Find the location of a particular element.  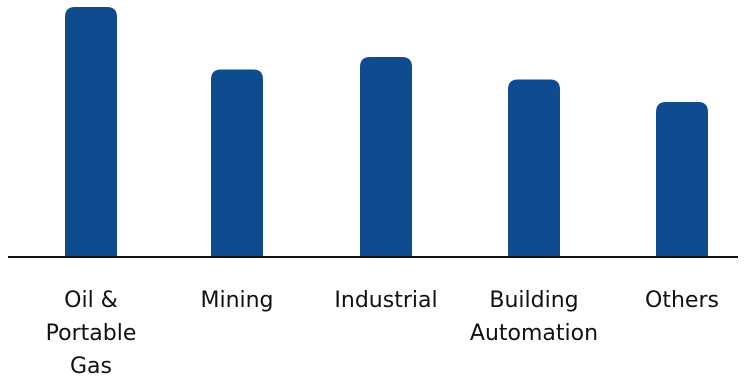

category-label-0: Oil & Portable Gas is located at coordinates (91, 333).